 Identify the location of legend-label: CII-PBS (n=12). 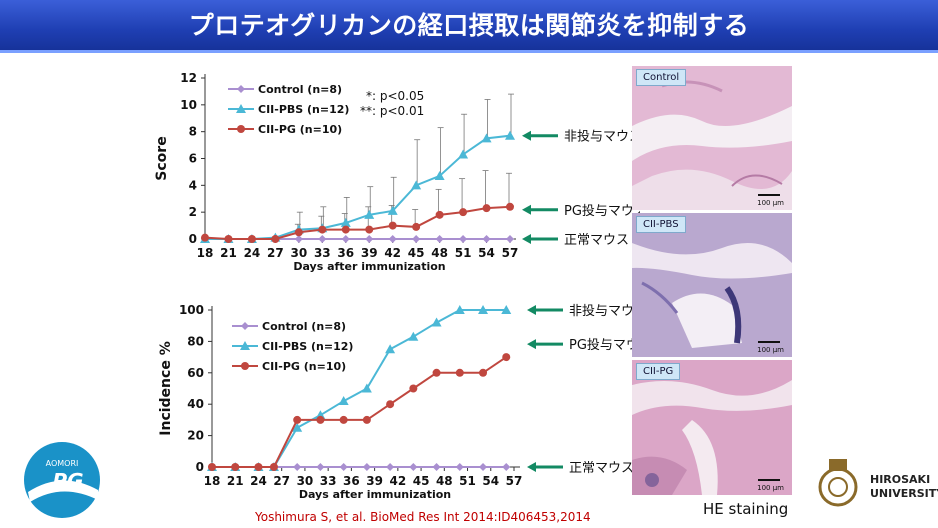
(303, 109).